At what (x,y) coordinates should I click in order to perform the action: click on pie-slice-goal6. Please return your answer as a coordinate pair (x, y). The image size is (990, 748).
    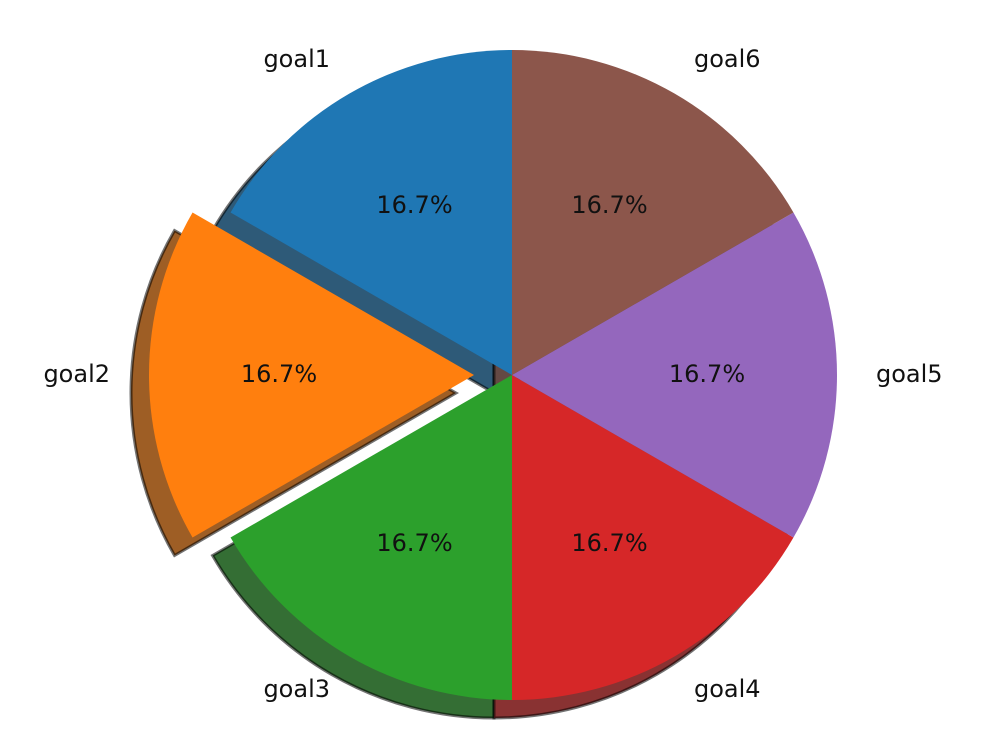
    Looking at the image, I should click on (653, 212).